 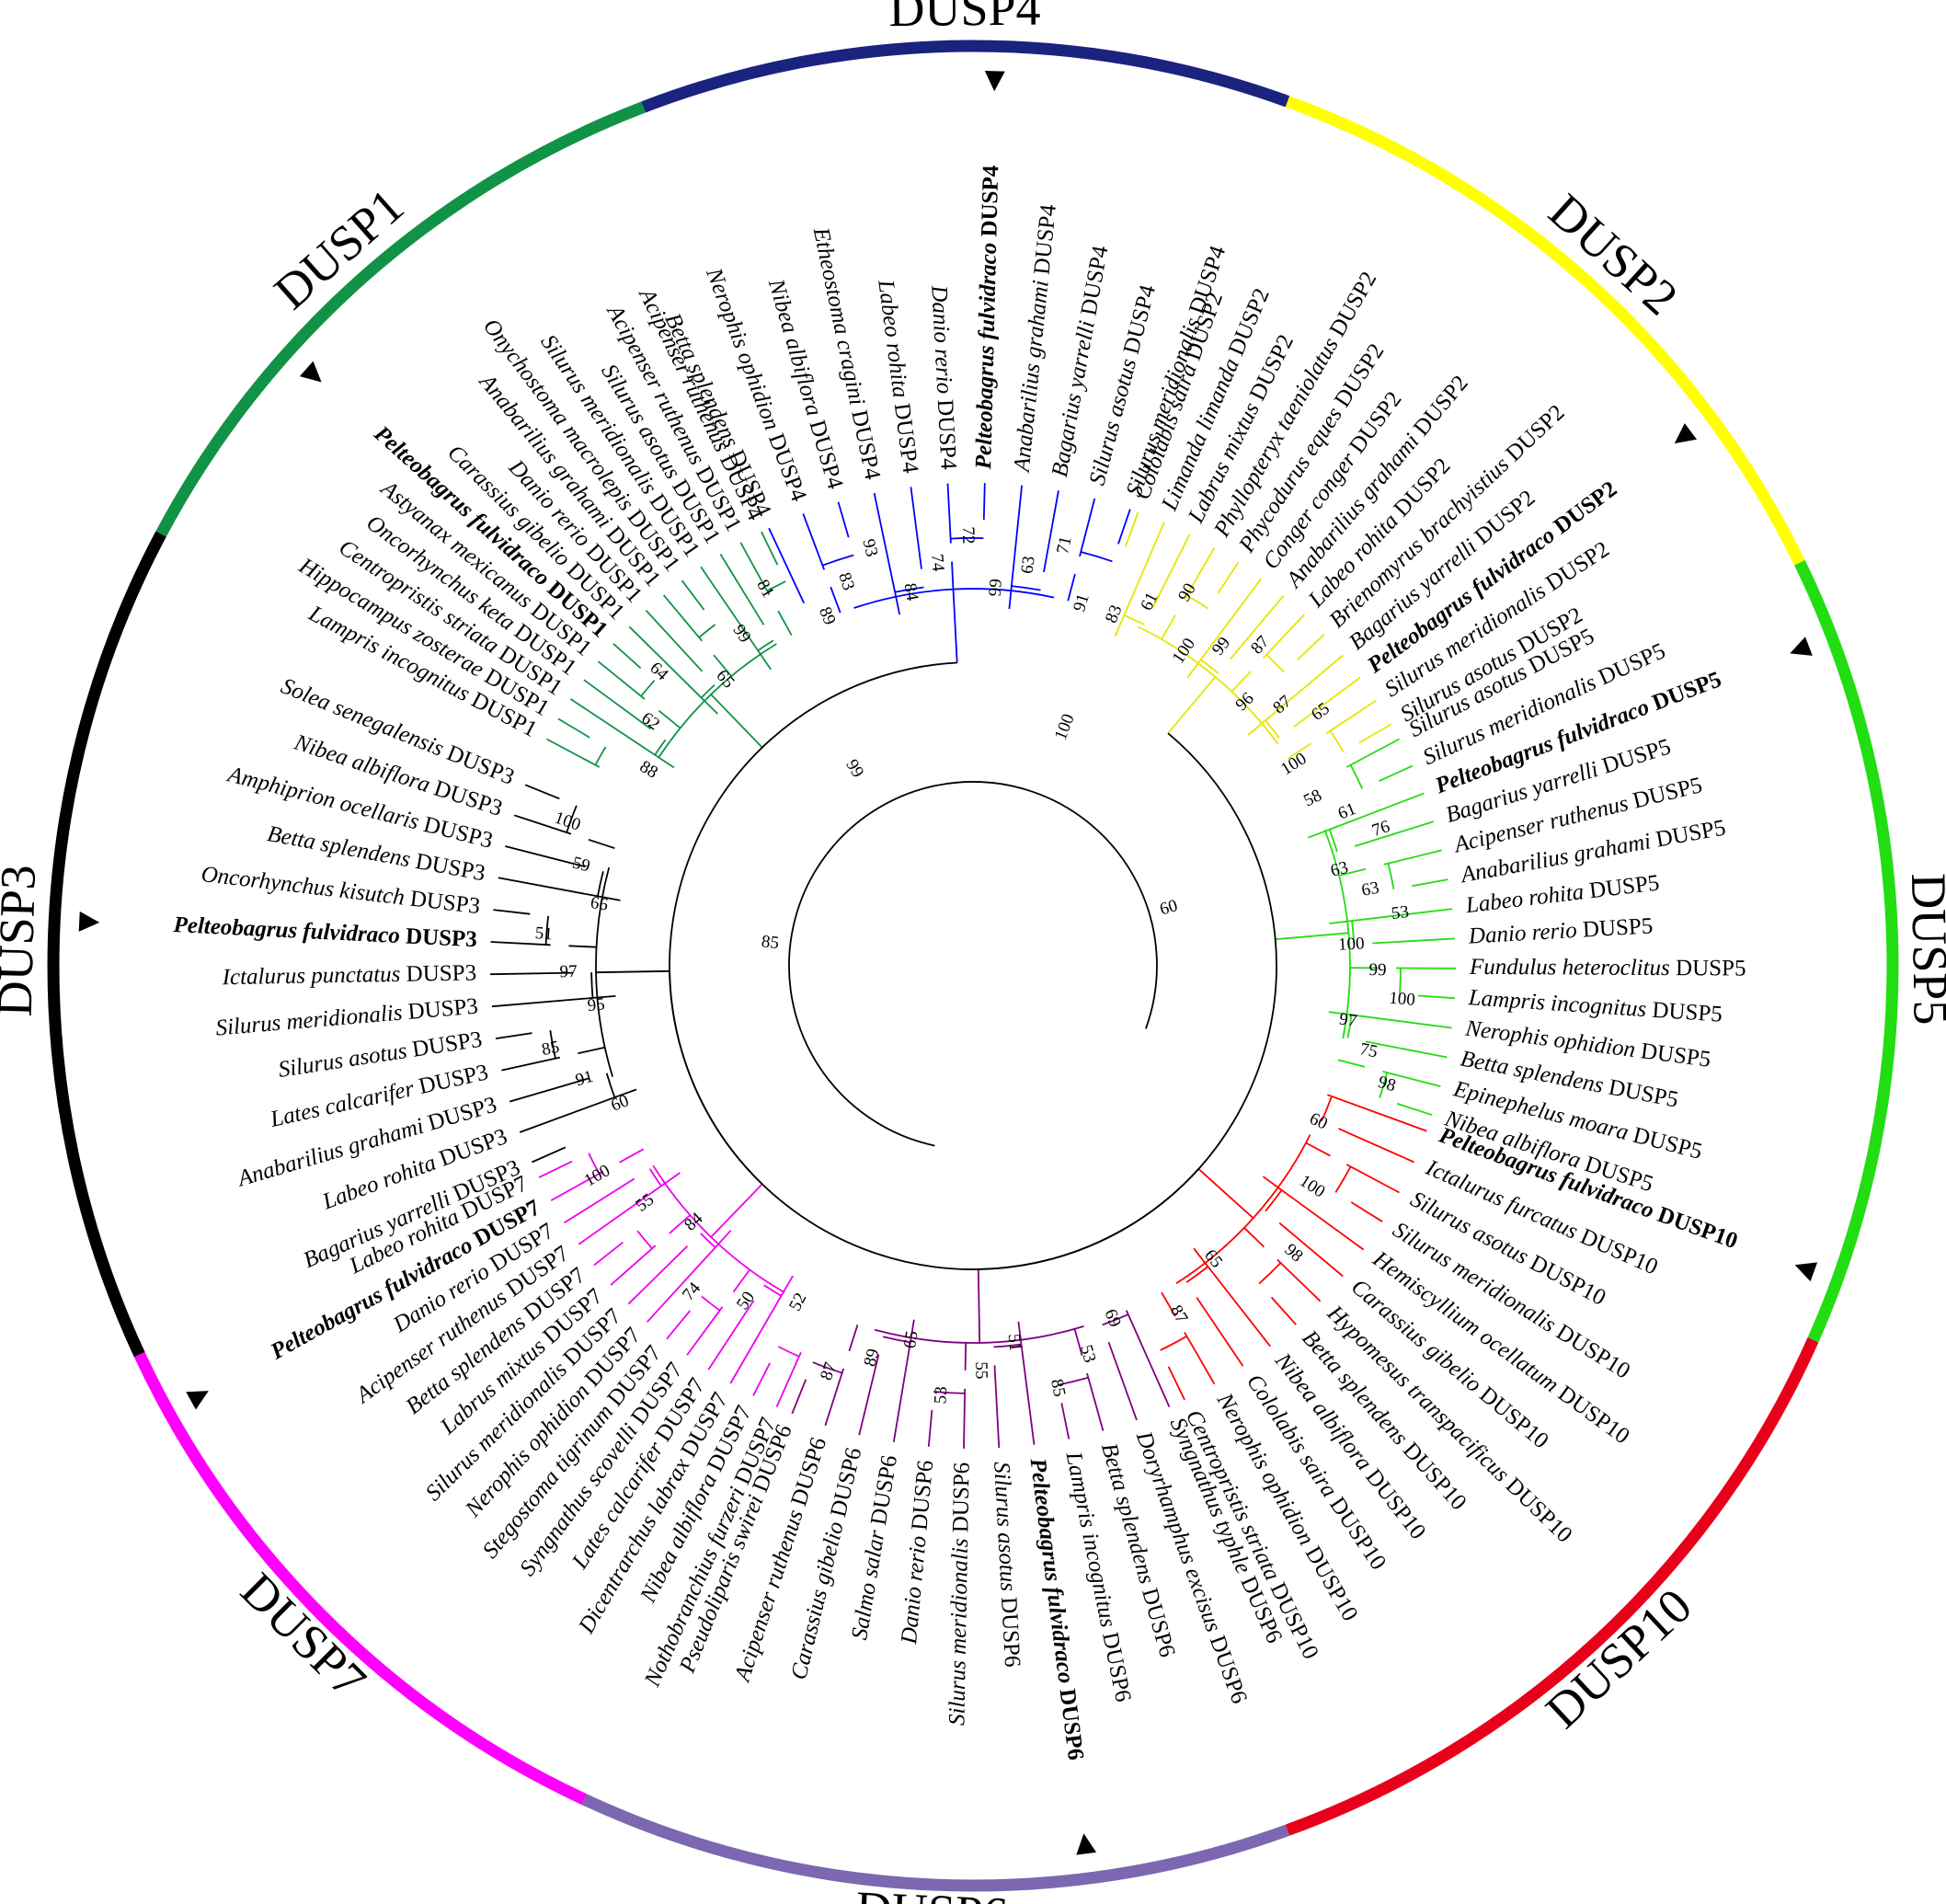 What do you see at coordinates (543, 933) in the screenshot?
I see `bootstrap-value: 51` at bounding box center [543, 933].